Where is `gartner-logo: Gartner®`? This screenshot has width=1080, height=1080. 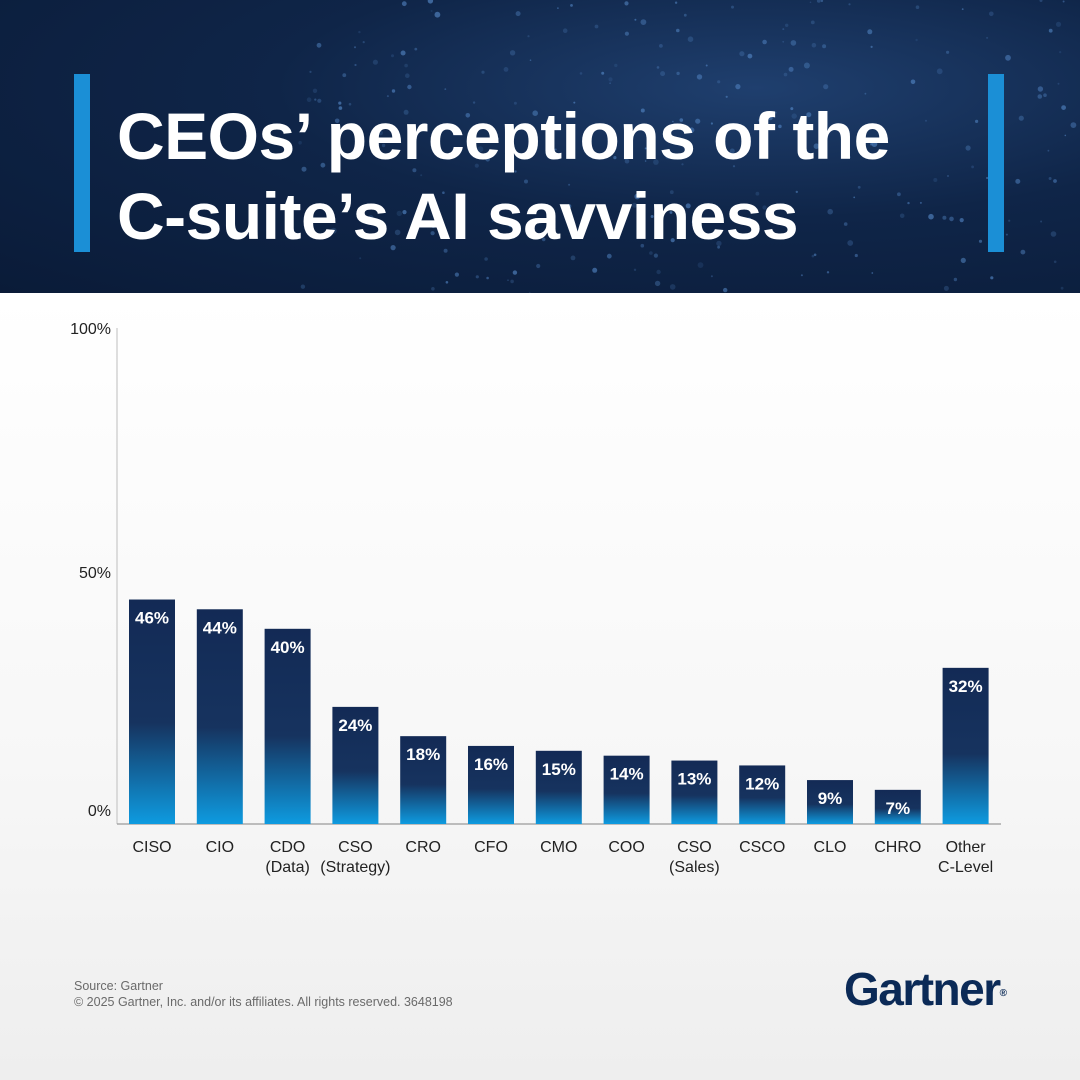
gartner-logo: Gartner® is located at coordinates (925, 989).